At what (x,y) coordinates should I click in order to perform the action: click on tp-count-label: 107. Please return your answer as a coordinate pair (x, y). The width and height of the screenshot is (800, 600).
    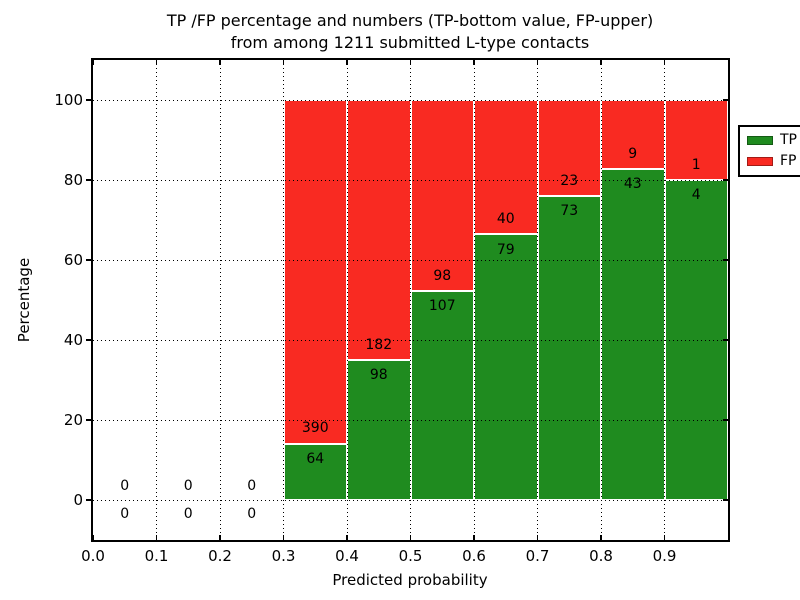
    Looking at the image, I should click on (442, 306).